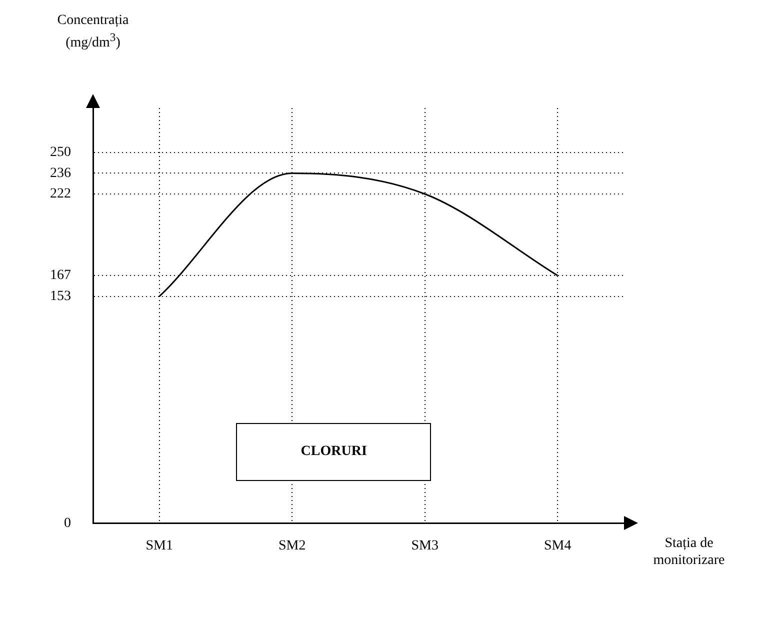 Image resolution: width=782 pixels, height=617 pixels. What do you see at coordinates (689, 552) in the screenshot?
I see `x-axis-title: Stația de monitorizare` at bounding box center [689, 552].